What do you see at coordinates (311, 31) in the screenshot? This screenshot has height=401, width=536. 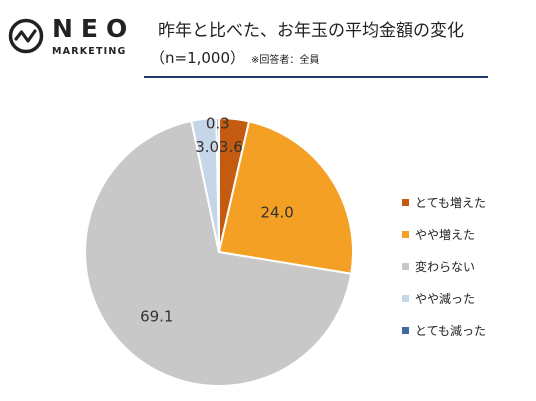 I see `chart-title: 昨年と比べた、お年玉の平均金額の変化` at bounding box center [311, 31].